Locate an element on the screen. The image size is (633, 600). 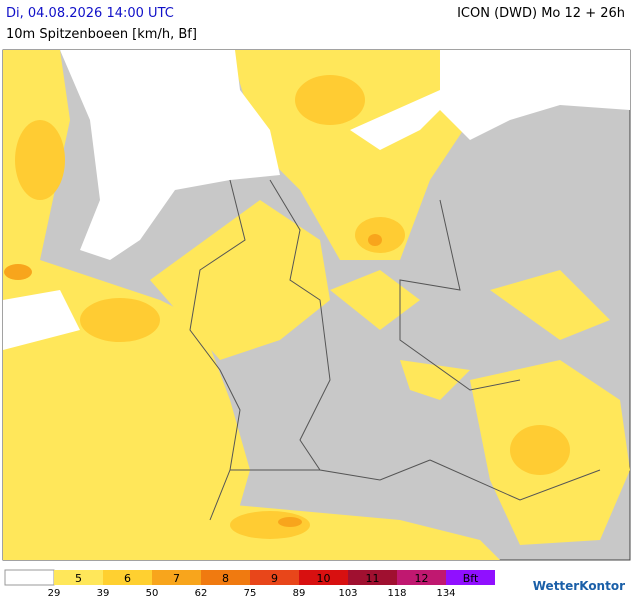
beaufort-label: 5 is located at coordinates (78, 578).